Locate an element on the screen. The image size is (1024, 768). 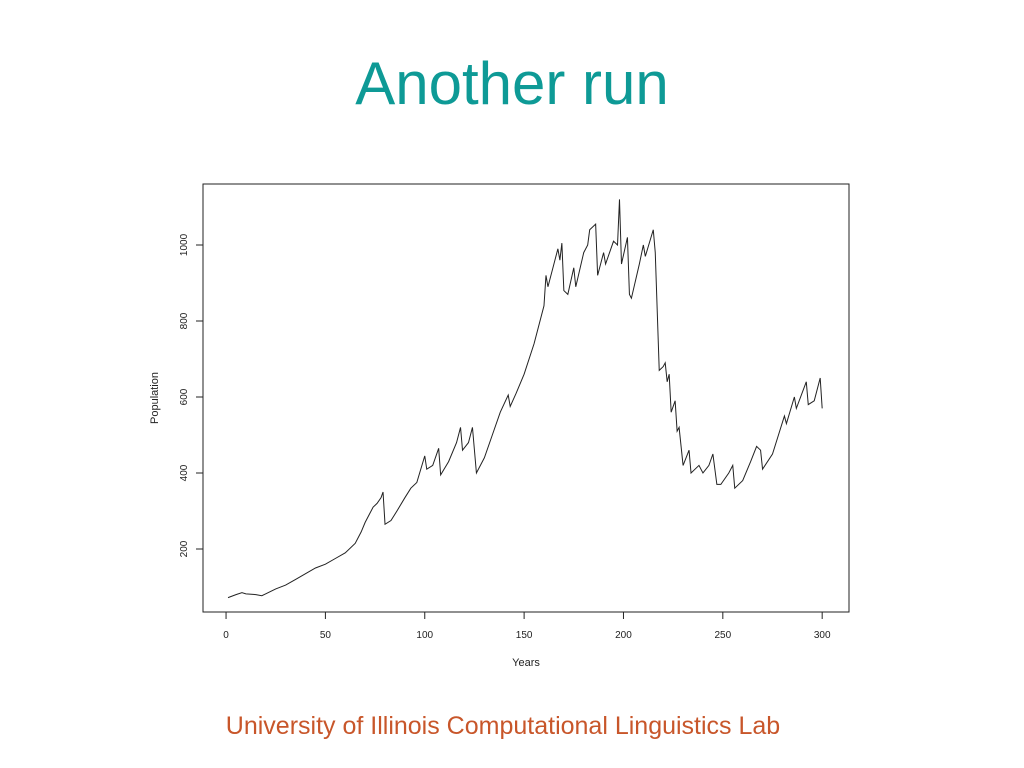
y-tick-label: 1000 is located at coordinates (184, 244).